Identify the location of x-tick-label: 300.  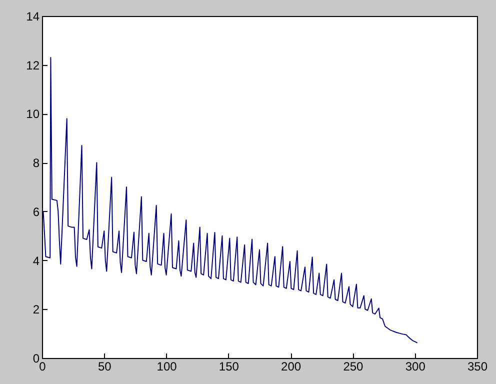
(415, 367).